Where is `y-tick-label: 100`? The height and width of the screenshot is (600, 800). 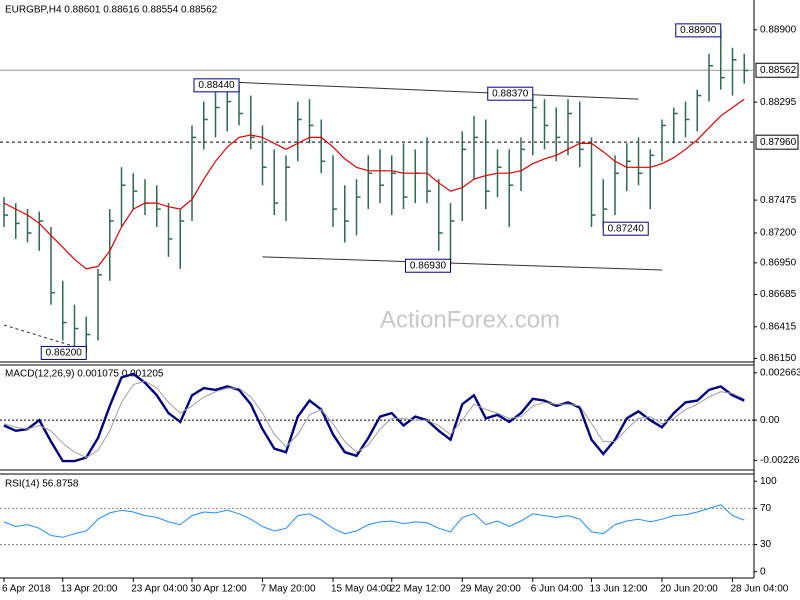 y-tick-label: 100 is located at coordinates (768, 481).